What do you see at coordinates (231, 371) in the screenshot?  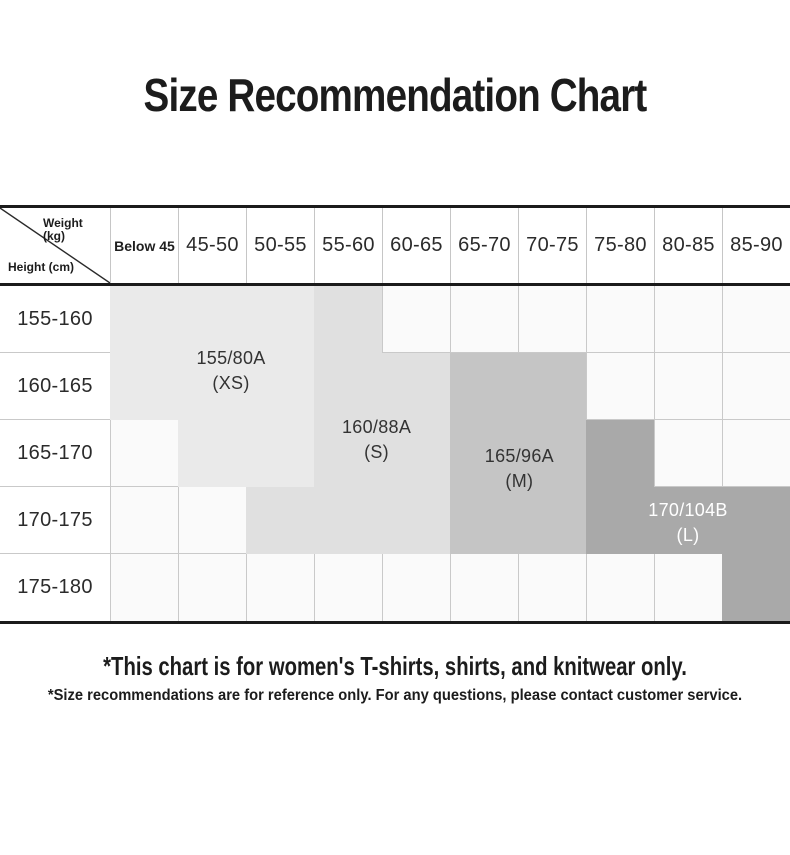 I see `size-region-label: 155/80A (XS)` at bounding box center [231, 371].